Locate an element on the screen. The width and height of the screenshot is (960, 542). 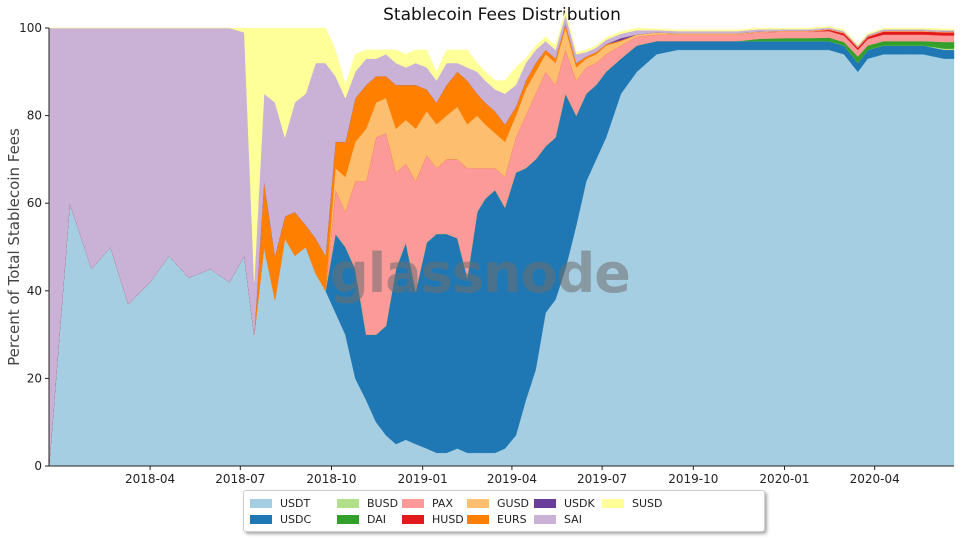
x-tick-label: 2019-04 is located at coordinates (512, 479).